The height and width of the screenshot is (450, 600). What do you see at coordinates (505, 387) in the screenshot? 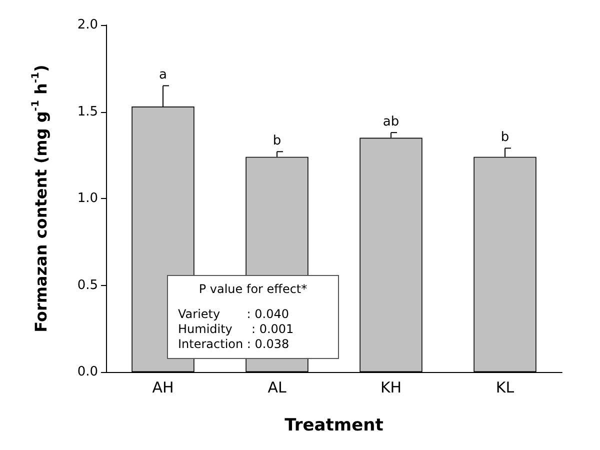
I see `x-tick-label: KL` at bounding box center [505, 387].